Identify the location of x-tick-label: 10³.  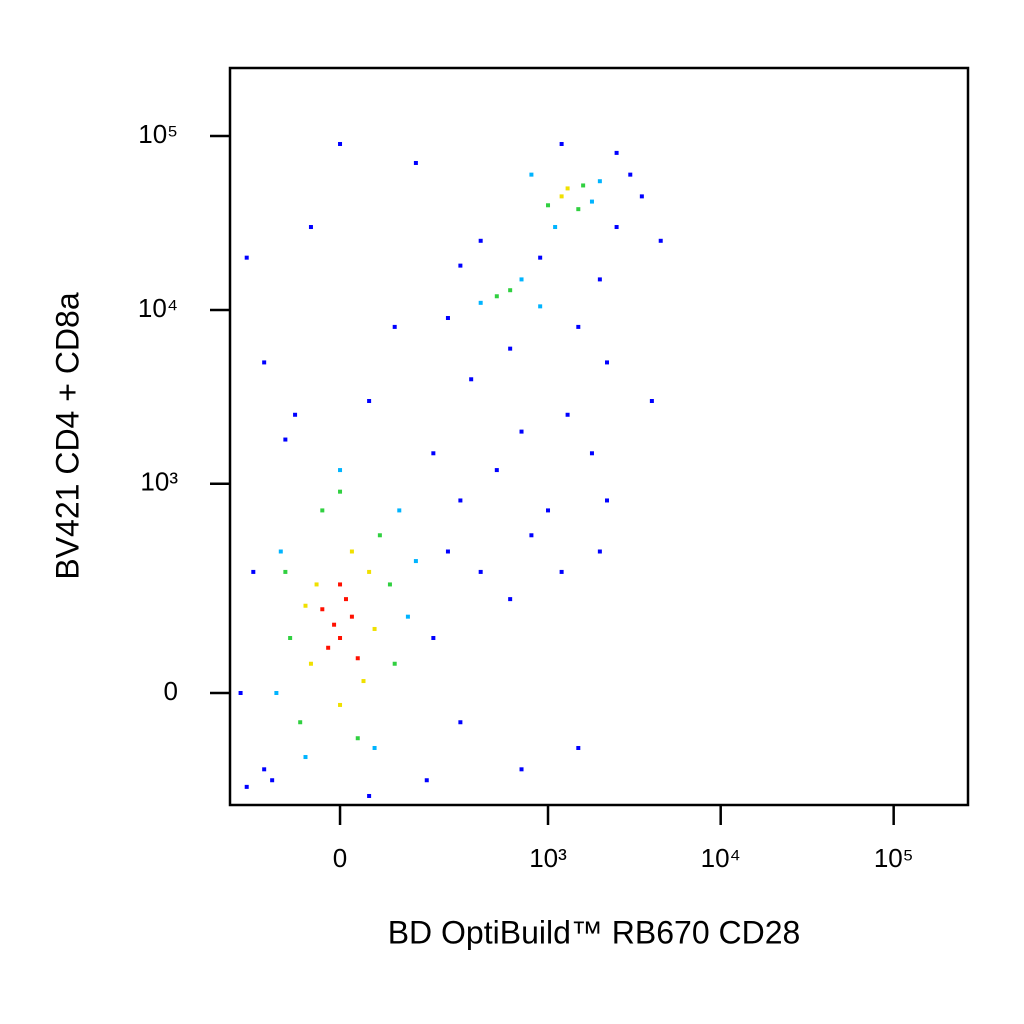
(548, 858).